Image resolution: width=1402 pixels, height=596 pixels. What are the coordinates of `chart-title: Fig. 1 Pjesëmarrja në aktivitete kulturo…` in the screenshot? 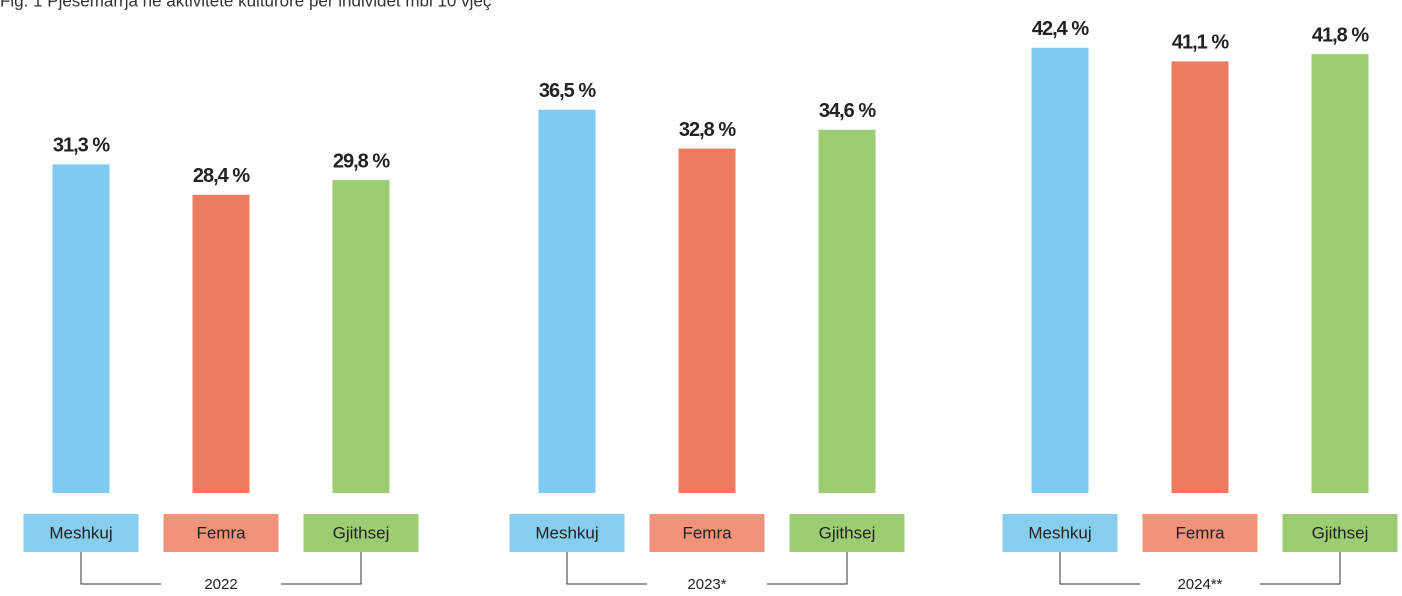 It's located at (246, 5).